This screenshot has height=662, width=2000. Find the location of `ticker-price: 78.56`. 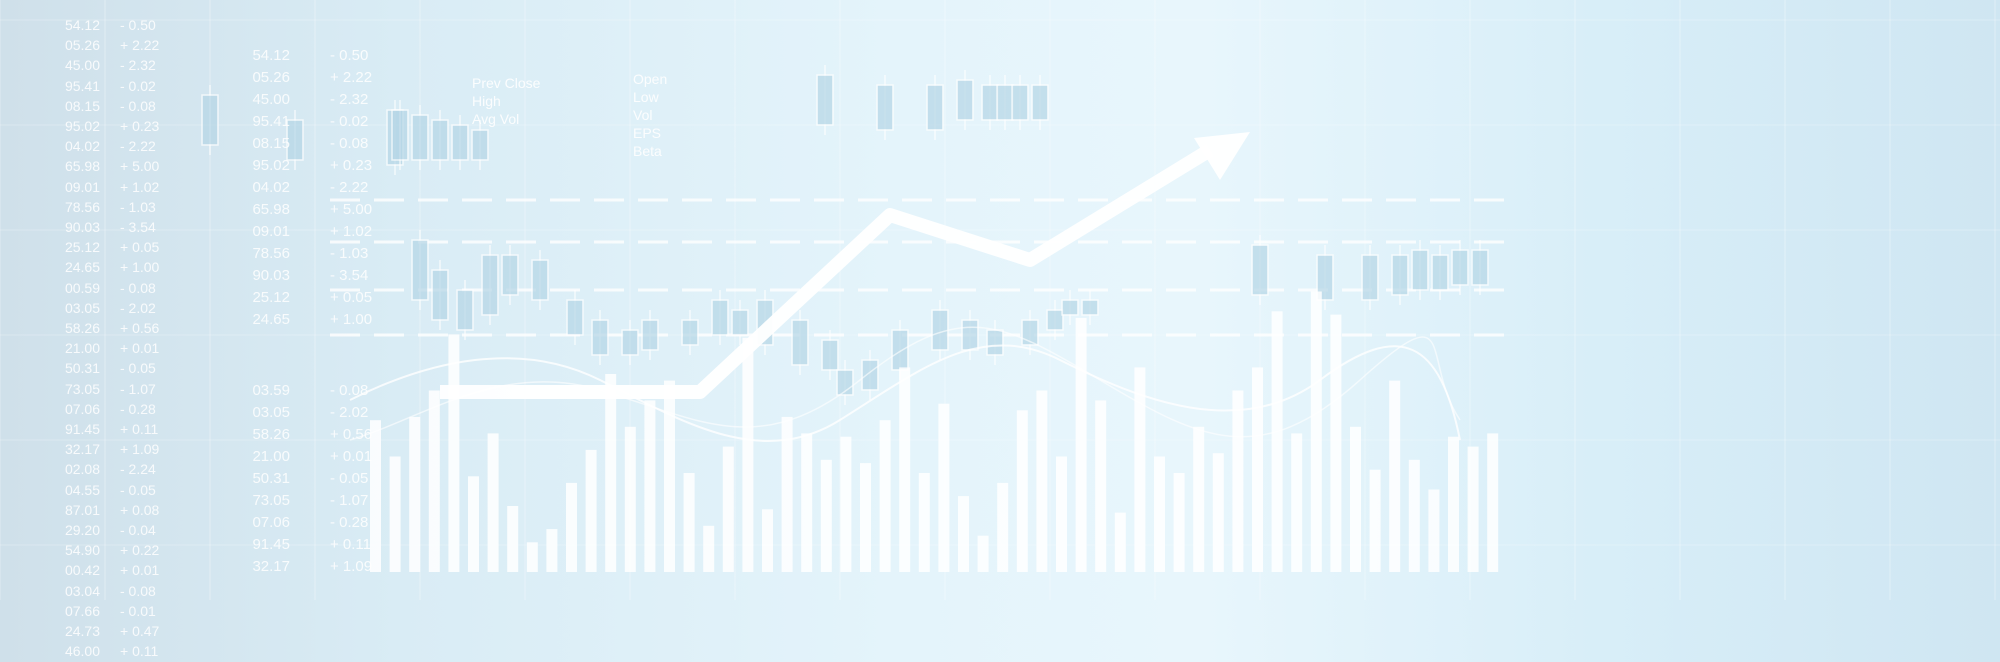

ticker-price: 78.56 is located at coordinates (271, 253).